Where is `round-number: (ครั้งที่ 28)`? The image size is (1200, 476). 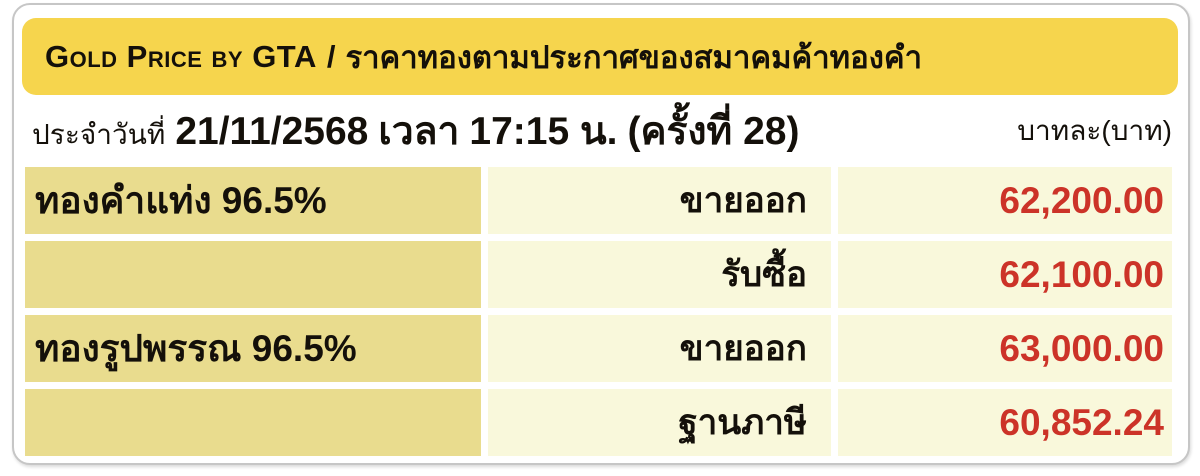 round-number: (ครั้งที่ 28) is located at coordinates (713, 131).